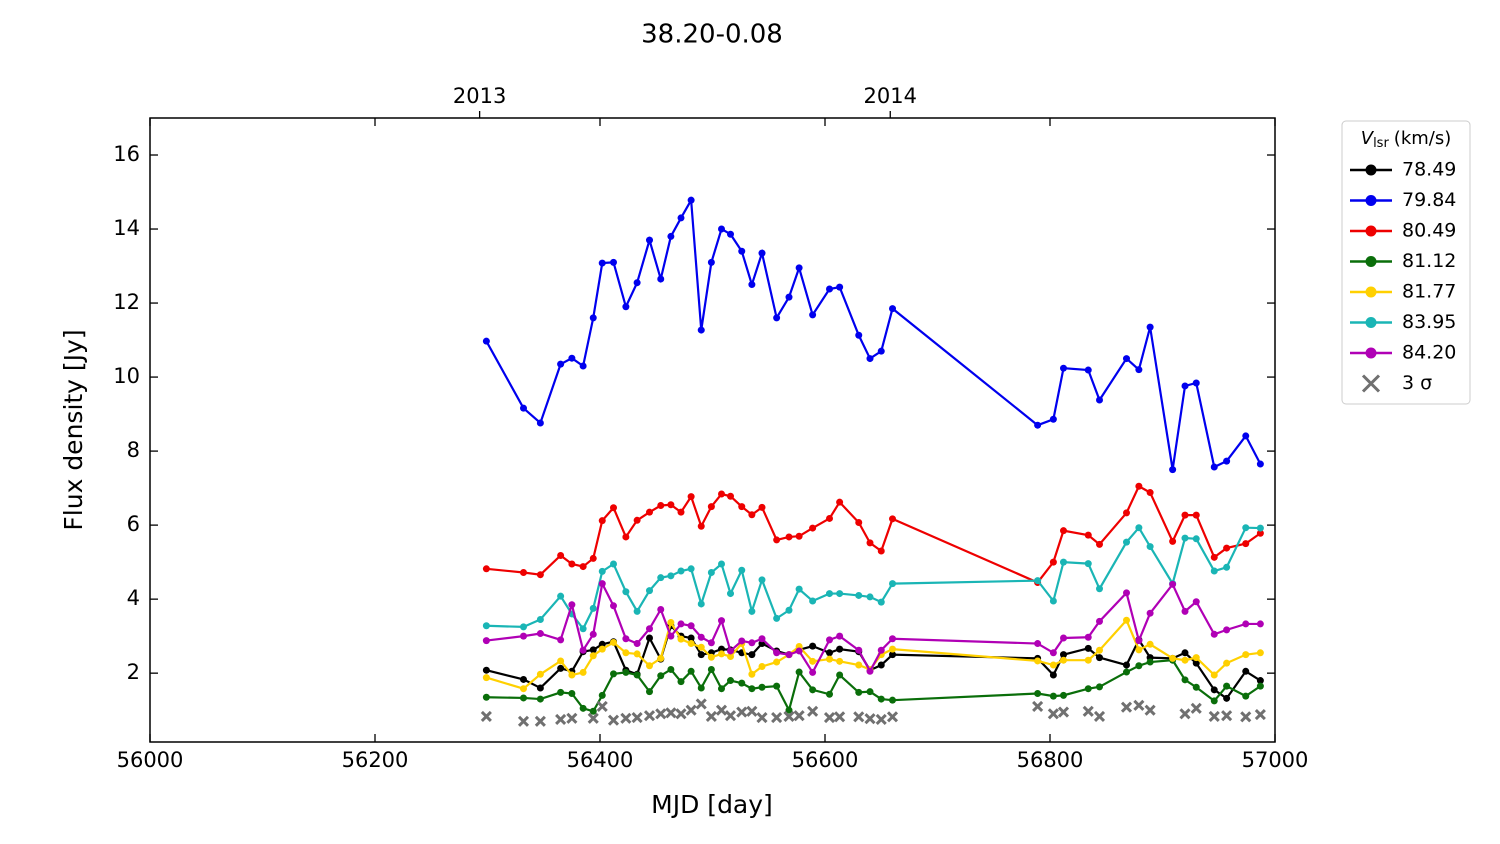 Image resolution: width=1500 pixels, height=844 pixels. Describe the element at coordinates (1429, 170) in the screenshot. I see `legend-label: 78.49` at that location.